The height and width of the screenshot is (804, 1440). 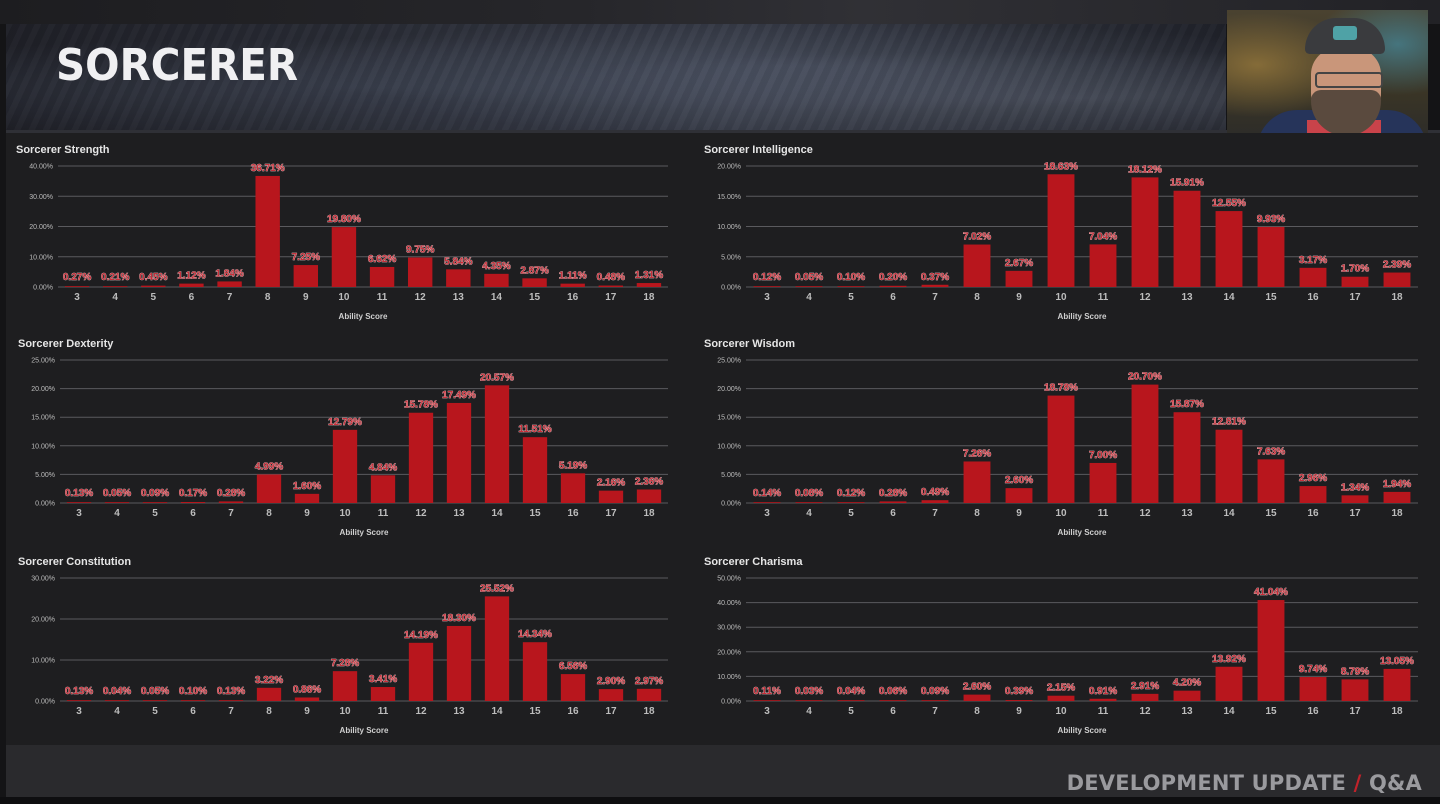 I want to click on banner-divider, so click(x=723, y=131).